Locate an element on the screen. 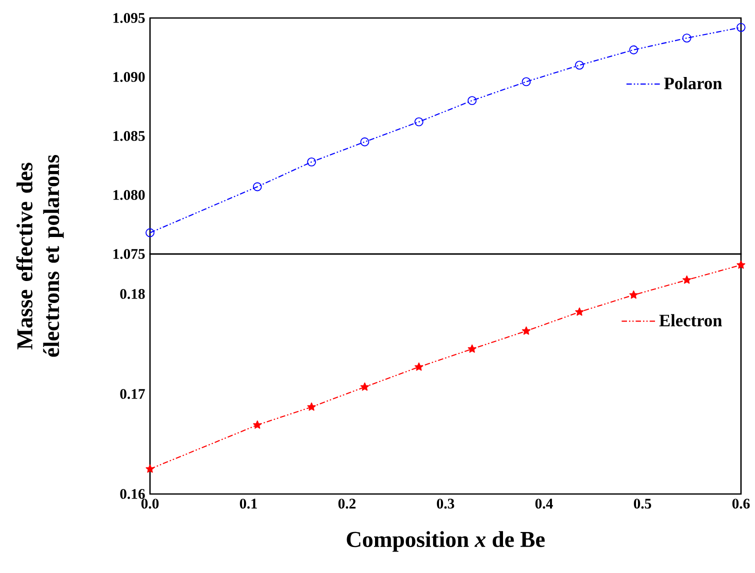  legend-label: Electron is located at coordinates (690, 320).